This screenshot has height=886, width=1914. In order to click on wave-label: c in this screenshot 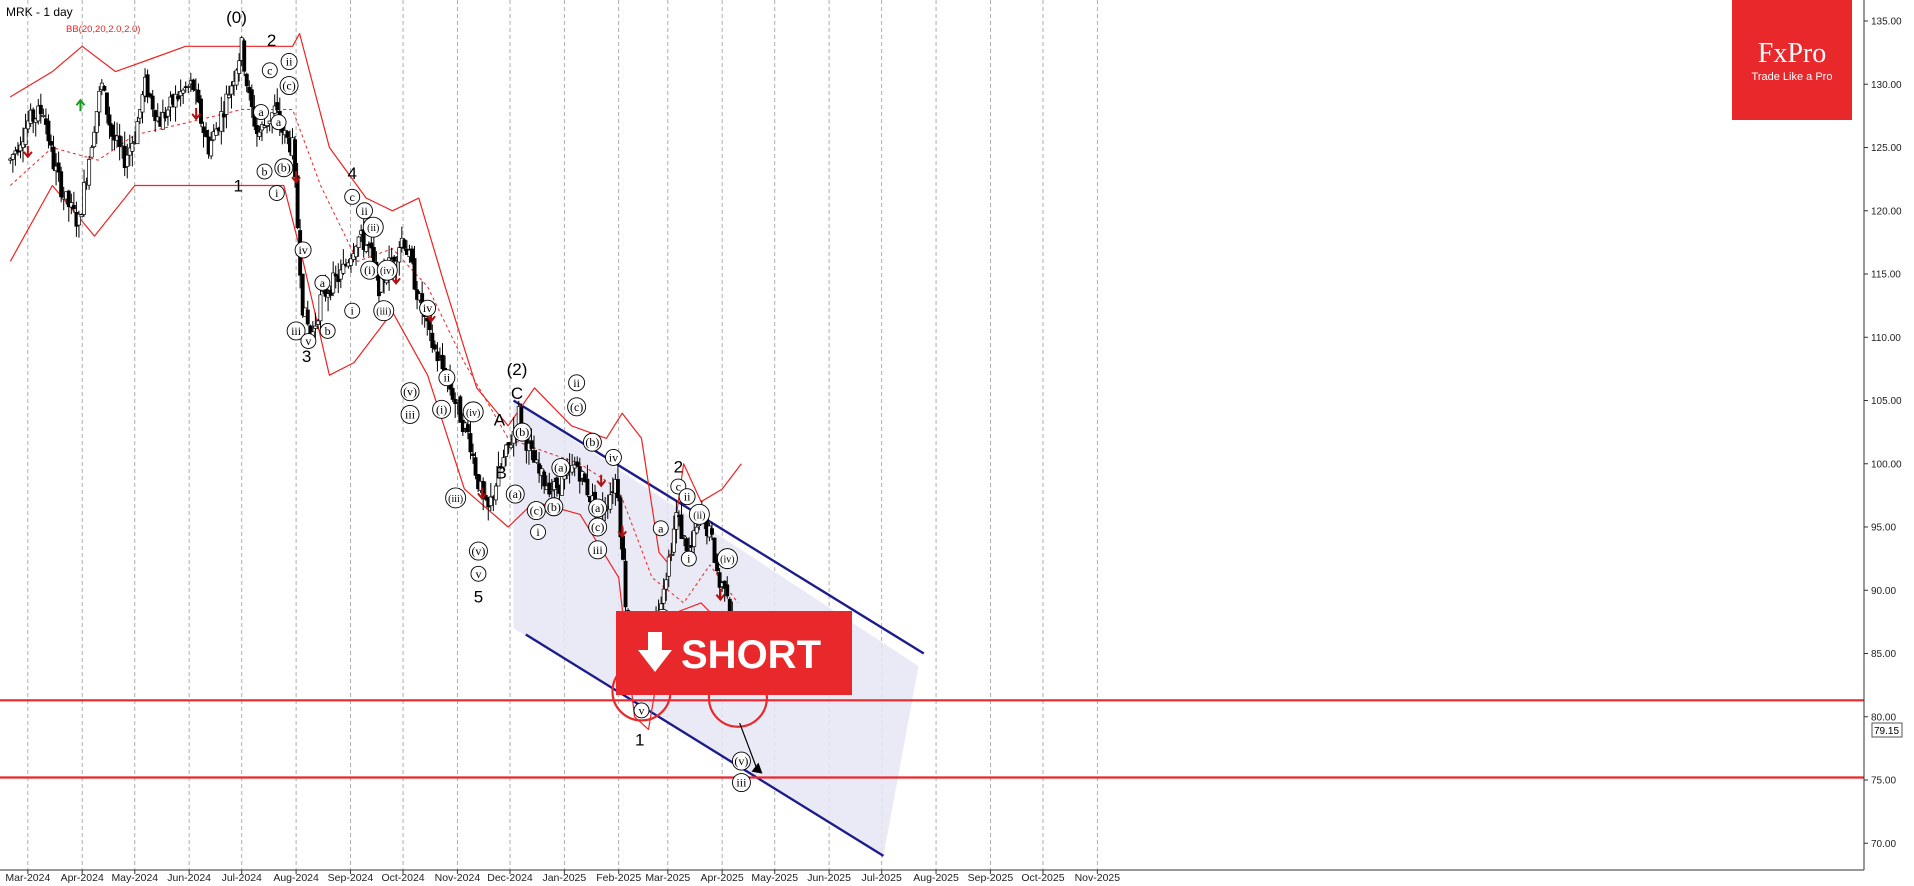, I will do `click(352, 197)`.